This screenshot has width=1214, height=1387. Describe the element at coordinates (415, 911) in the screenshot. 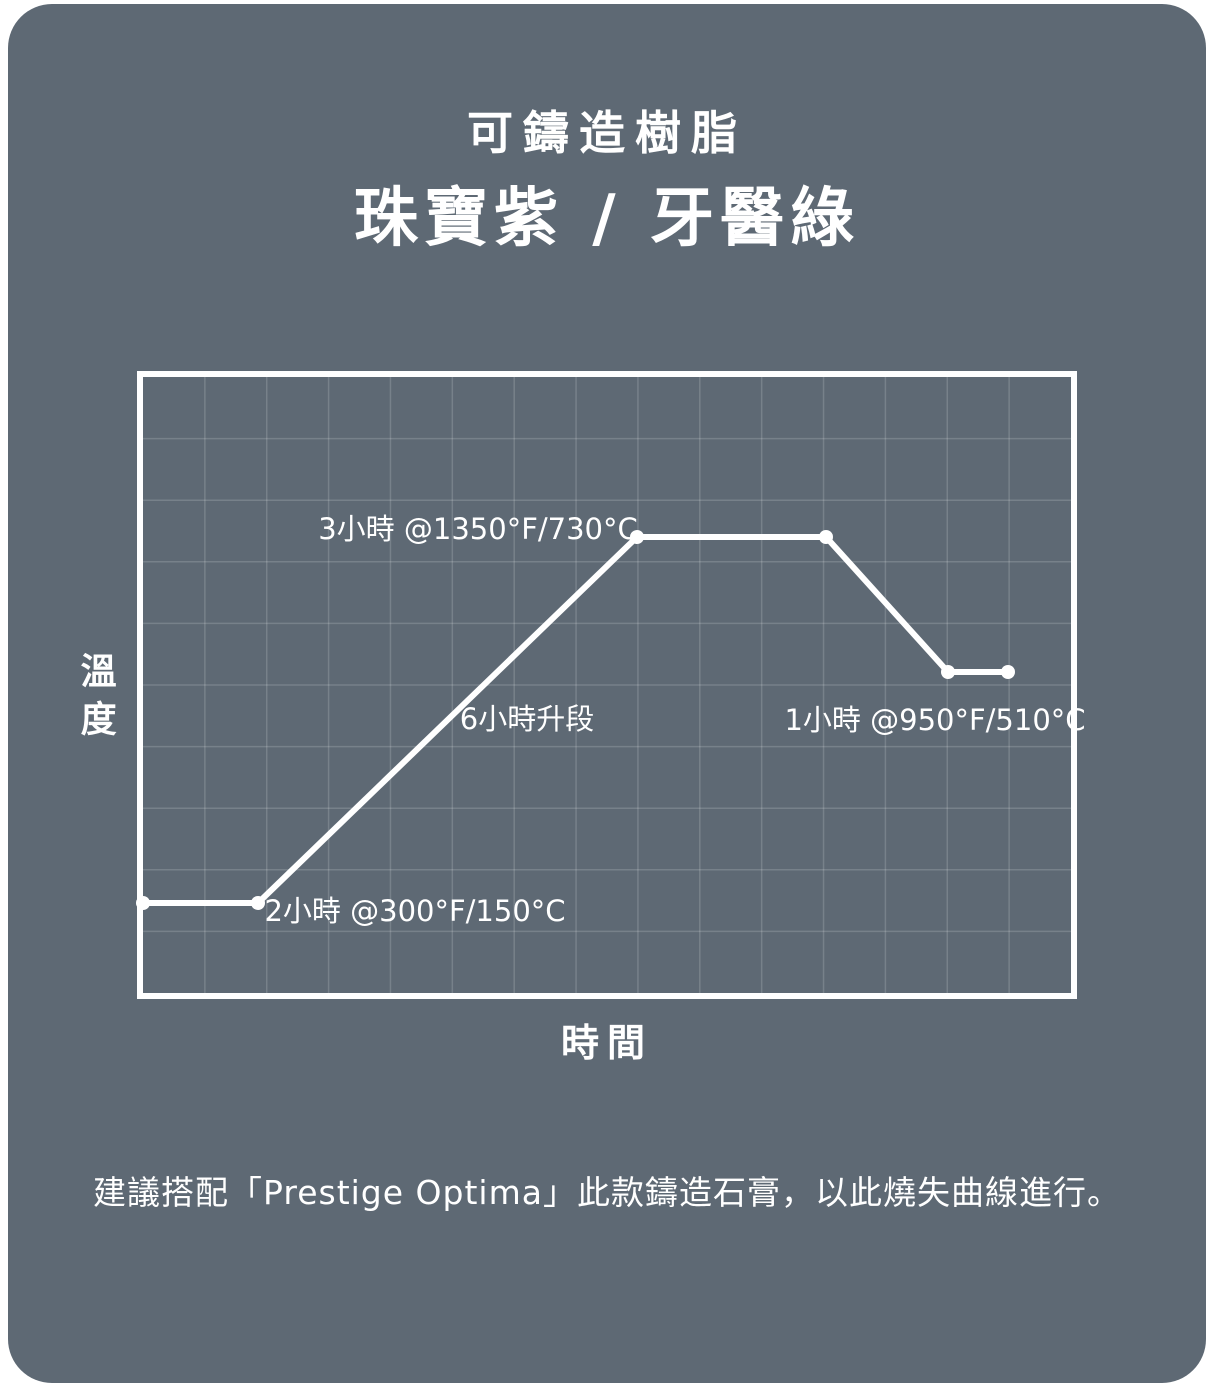

I see `annotation-first-hold: 2小時 @300°F/150°C` at that location.